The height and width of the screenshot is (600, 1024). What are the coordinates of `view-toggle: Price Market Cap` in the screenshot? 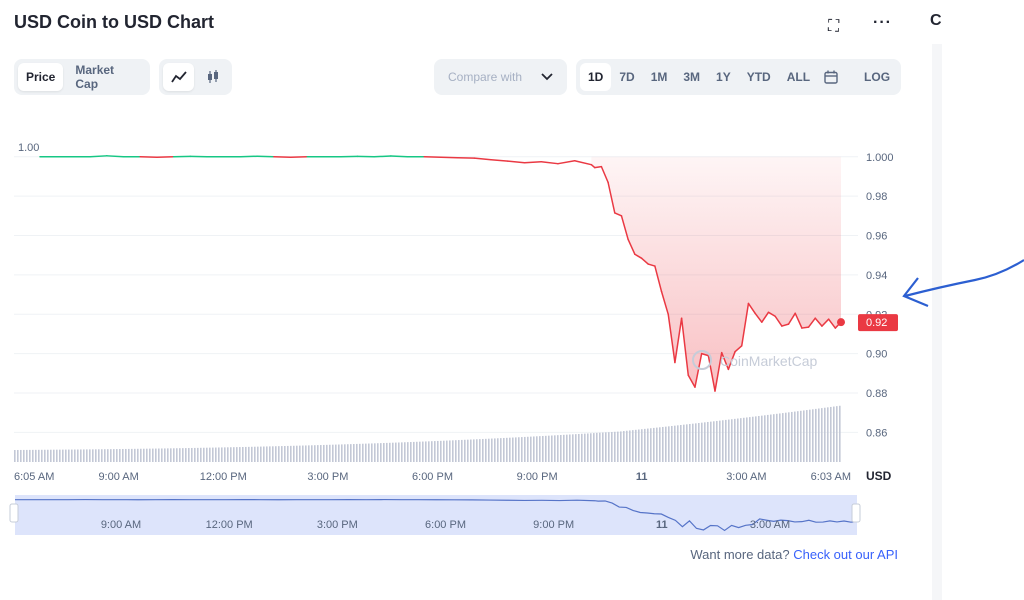 It's located at (82, 77).